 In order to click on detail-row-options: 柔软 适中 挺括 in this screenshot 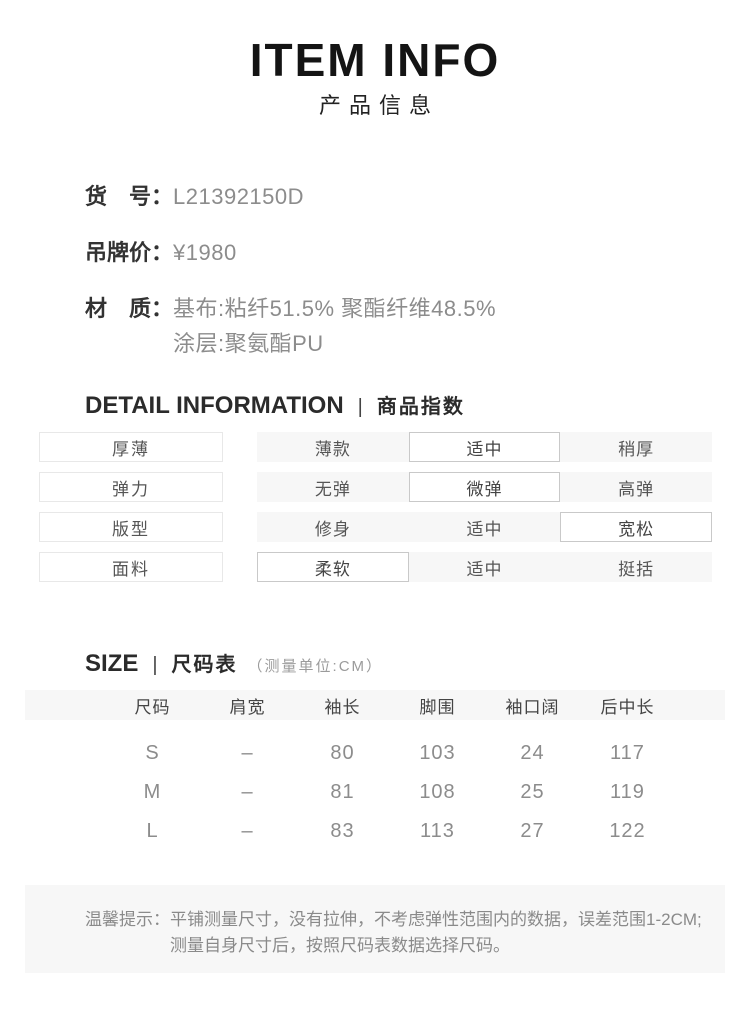, I will do `click(484, 567)`.